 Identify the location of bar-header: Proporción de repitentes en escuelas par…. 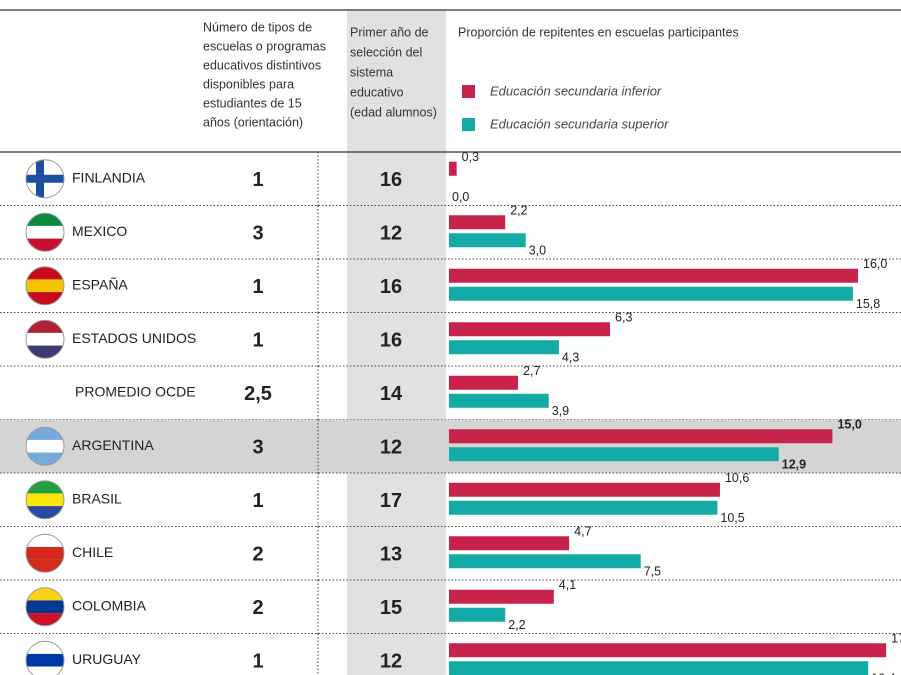
(598, 32).